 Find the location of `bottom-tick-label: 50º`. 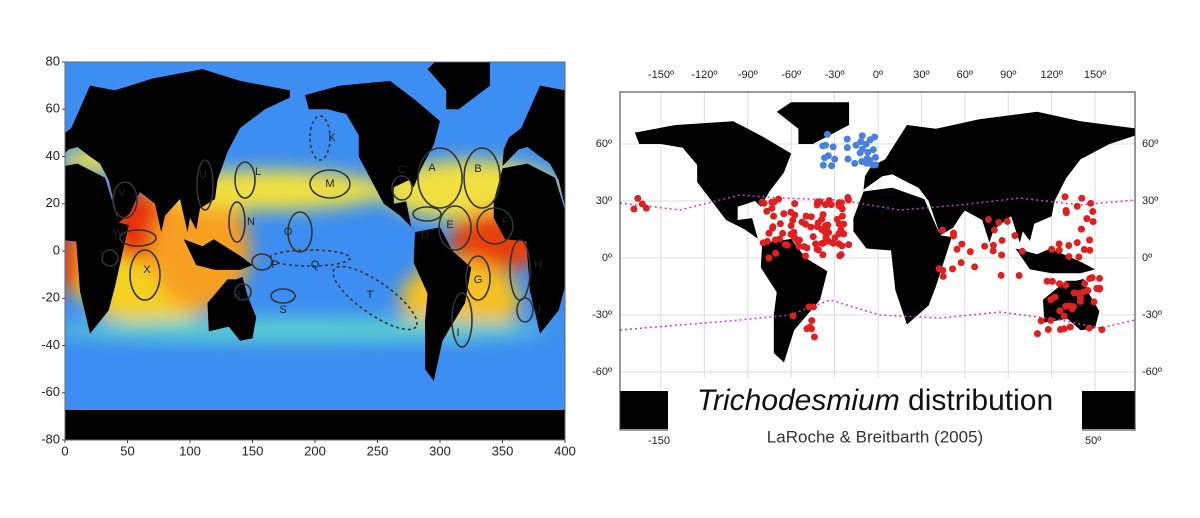

bottom-tick-label: 50º is located at coordinates (1093, 441).